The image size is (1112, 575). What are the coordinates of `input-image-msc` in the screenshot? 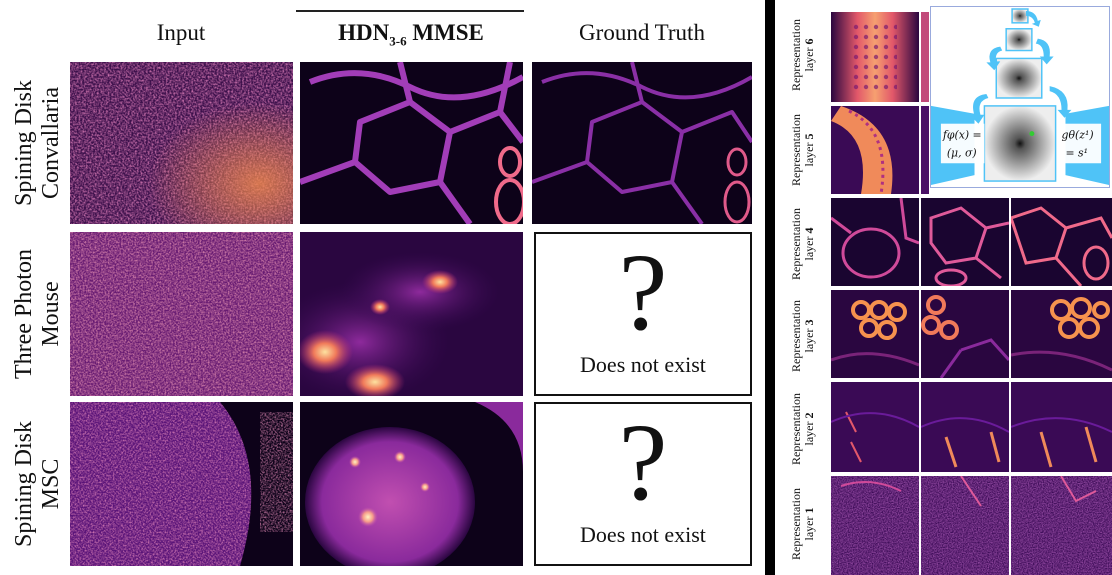 It's located at (181, 484).